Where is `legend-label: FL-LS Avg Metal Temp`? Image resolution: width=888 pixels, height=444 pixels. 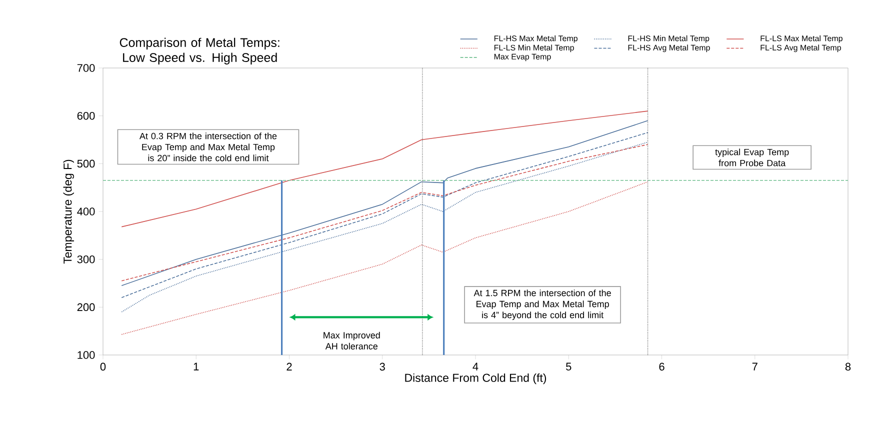 legend-label: FL-LS Avg Metal Temp is located at coordinates (800, 48).